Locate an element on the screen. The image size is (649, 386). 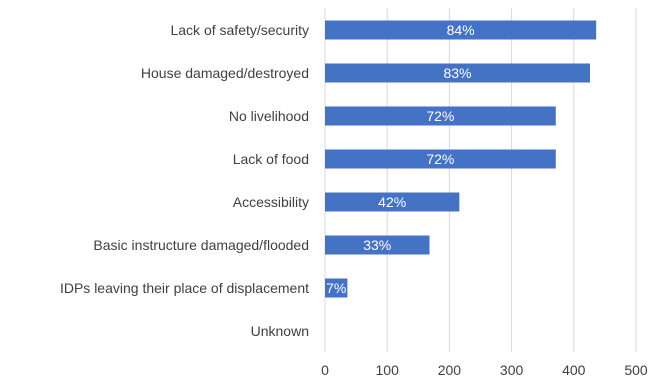
data-label-5: 33% is located at coordinates (377, 245).